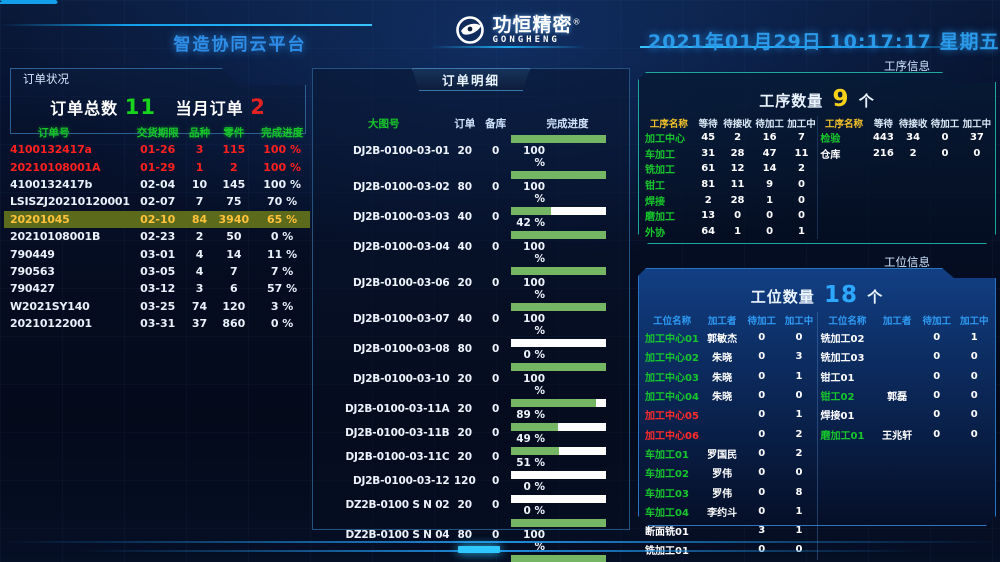 The height and width of the screenshot is (562, 1000). What do you see at coordinates (672, 340) in the screenshot?
I see `station-cell-g0-0: 加工中心01` at bounding box center [672, 340].